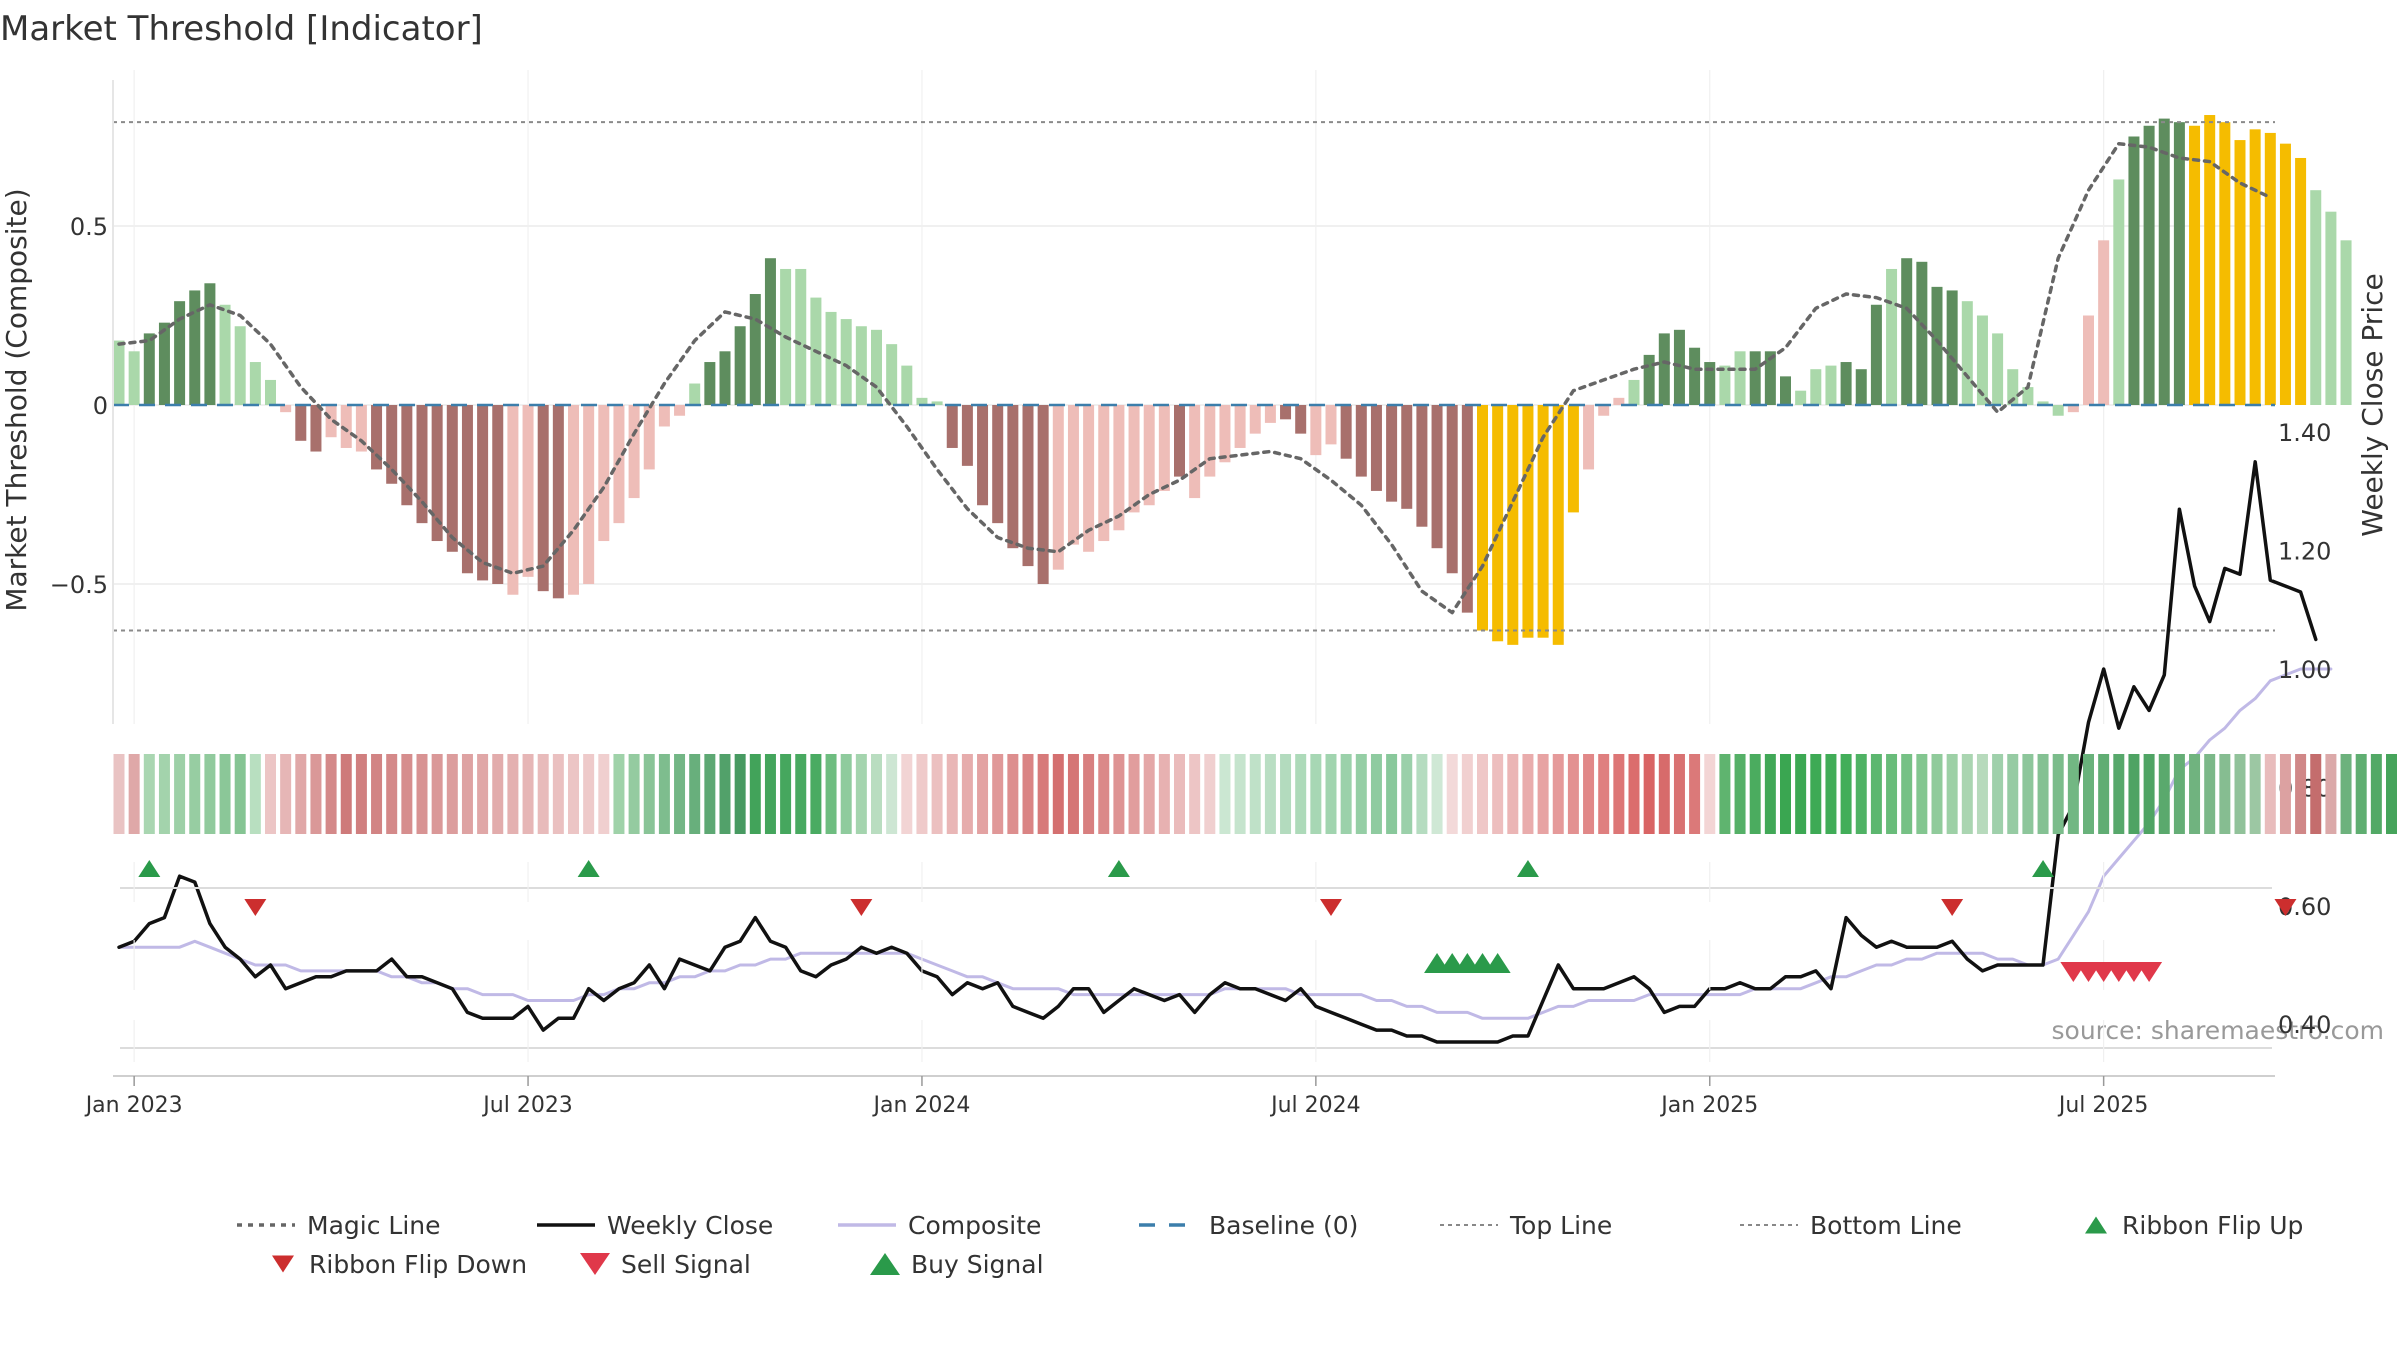 The height and width of the screenshot is (1350, 2400). What do you see at coordinates (1560, 1225) in the screenshot?
I see `legend-label: Top Line` at bounding box center [1560, 1225].